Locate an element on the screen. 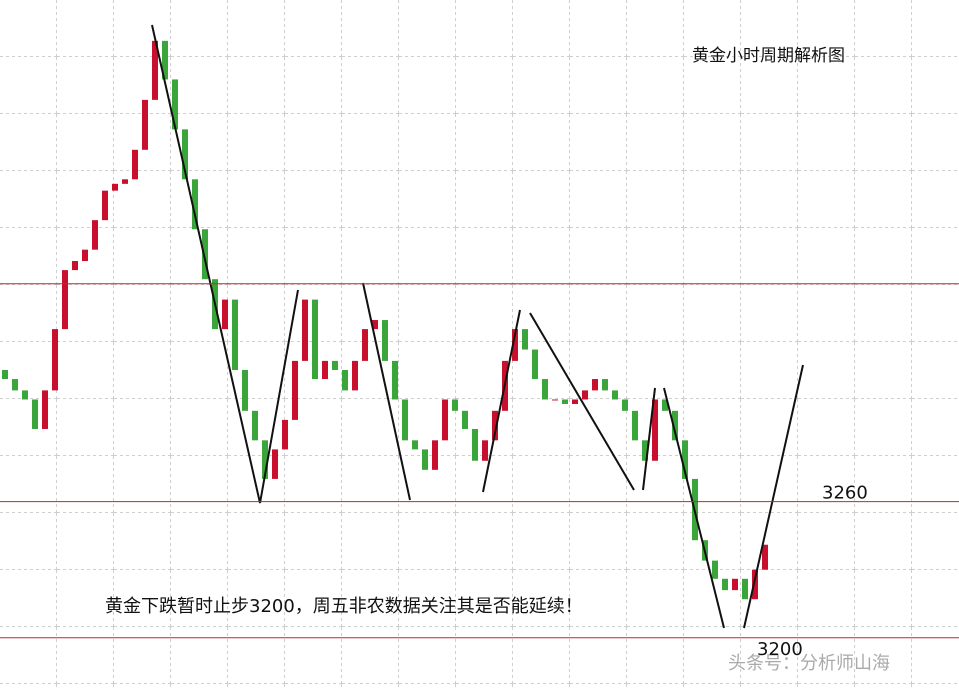  level-label: 3200 is located at coordinates (780, 649).